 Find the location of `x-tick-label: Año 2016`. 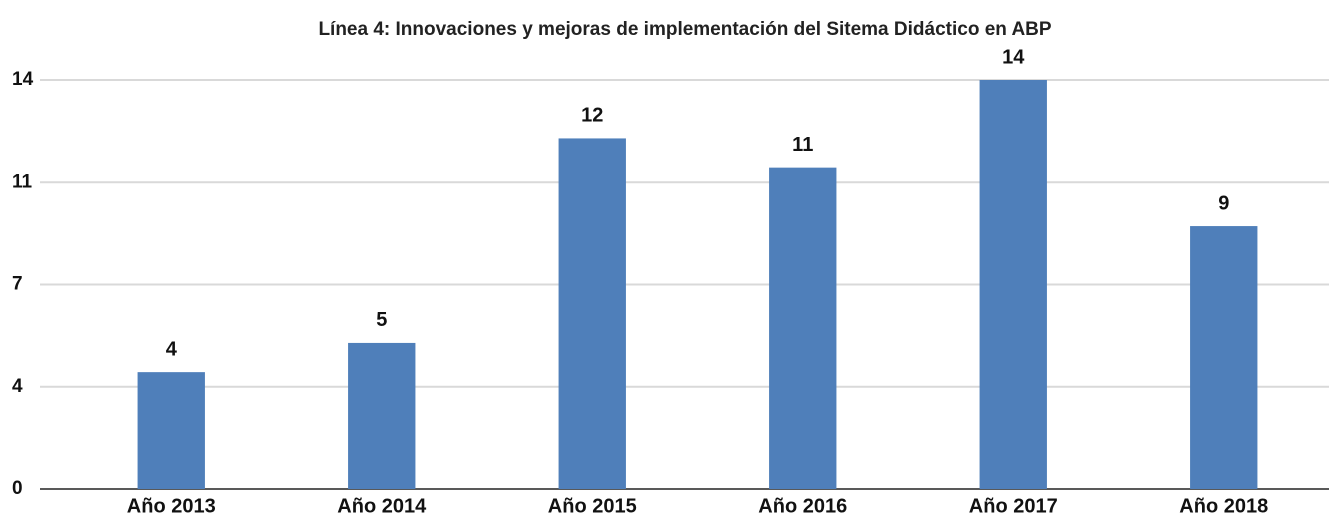

x-tick-label: Año 2016 is located at coordinates (802, 506).